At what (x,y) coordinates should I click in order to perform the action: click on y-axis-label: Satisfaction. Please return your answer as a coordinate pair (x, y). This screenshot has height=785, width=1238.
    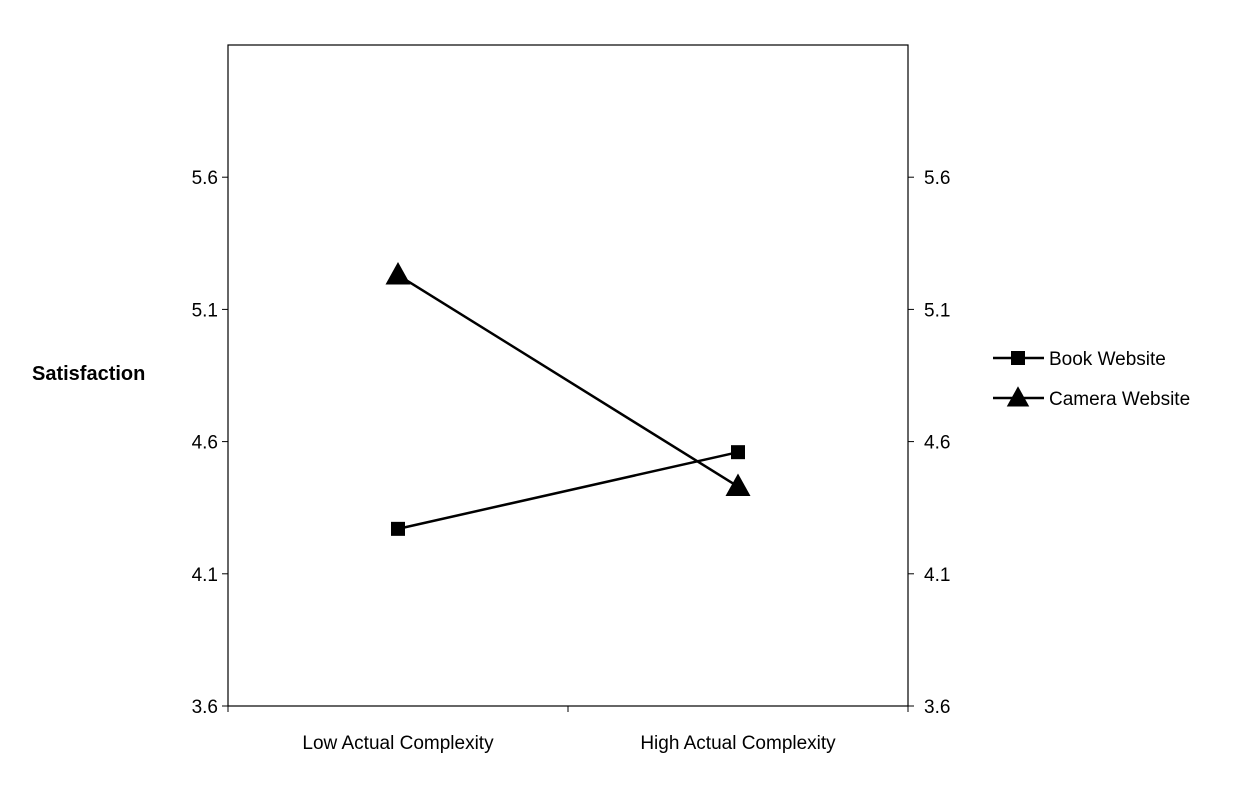
    Looking at the image, I should click on (88, 374).